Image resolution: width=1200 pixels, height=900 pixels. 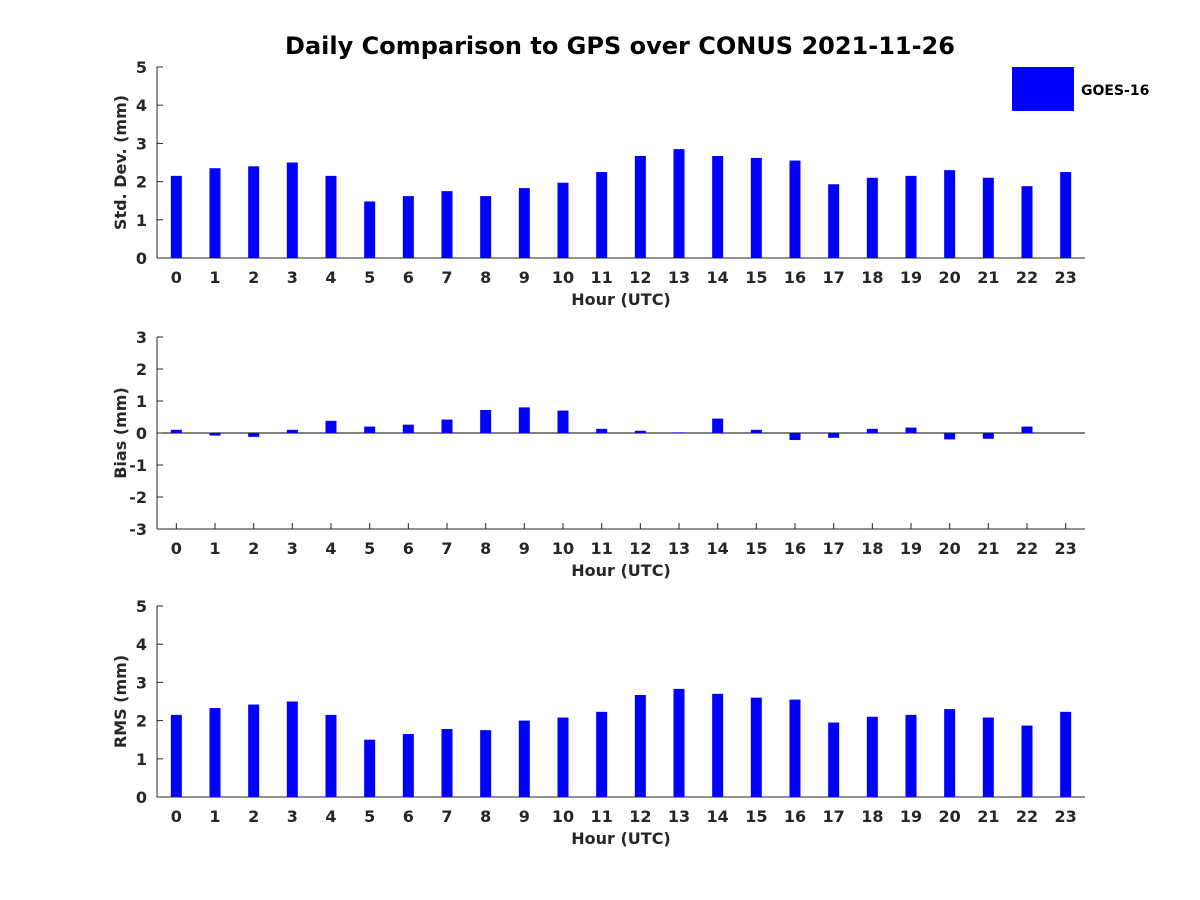 I want to click on stddev-x-tick-label: 5, so click(x=369, y=277).